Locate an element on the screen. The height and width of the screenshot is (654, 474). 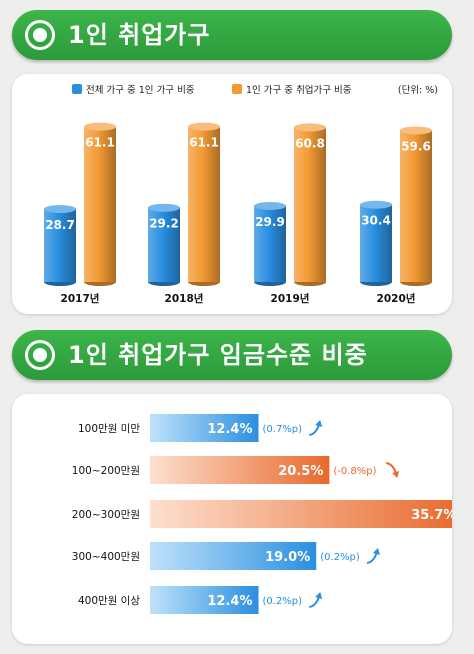
data-label: 20.5% is located at coordinates (300, 471).